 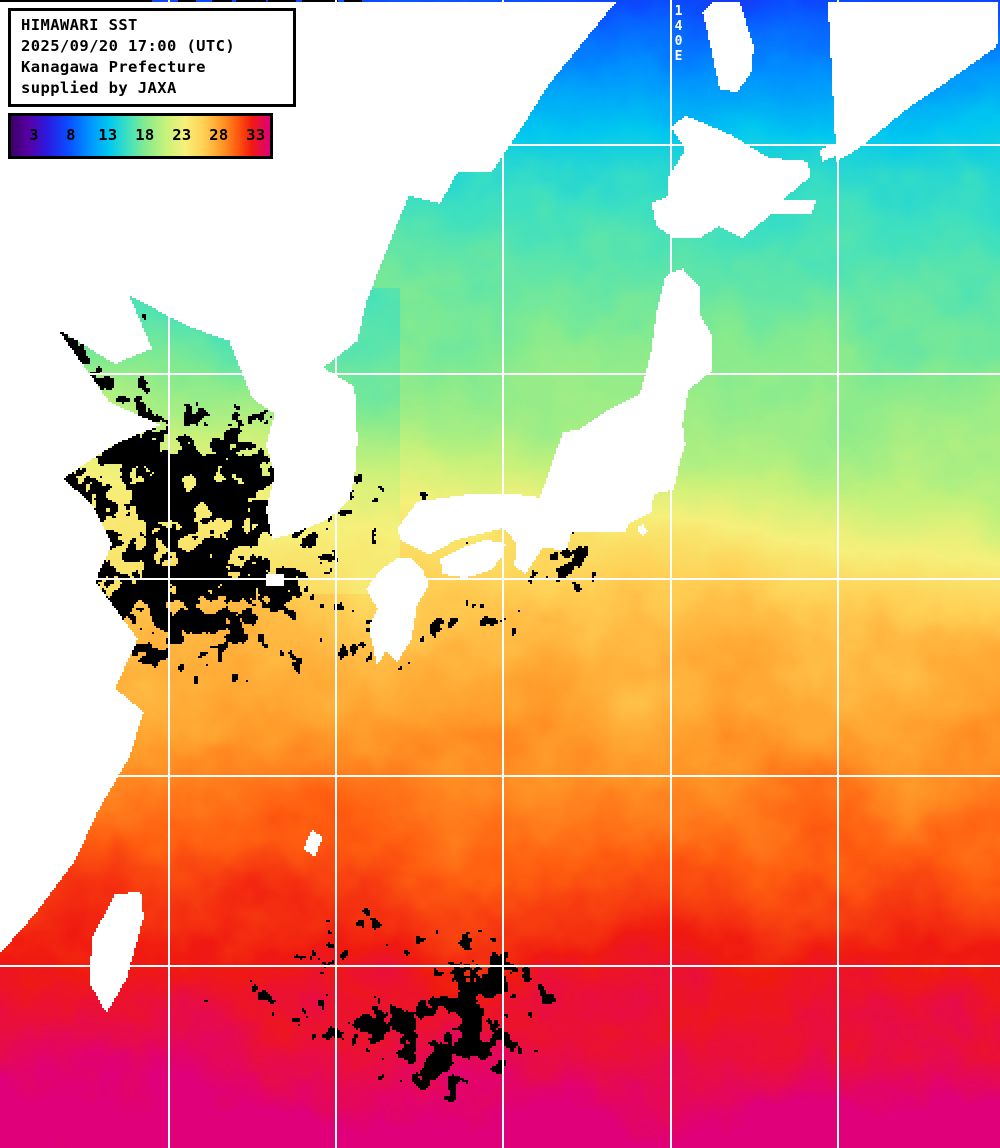 What do you see at coordinates (71, 135) in the screenshot?
I see `colorbar-tick-8: 8` at bounding box center [71, 135].